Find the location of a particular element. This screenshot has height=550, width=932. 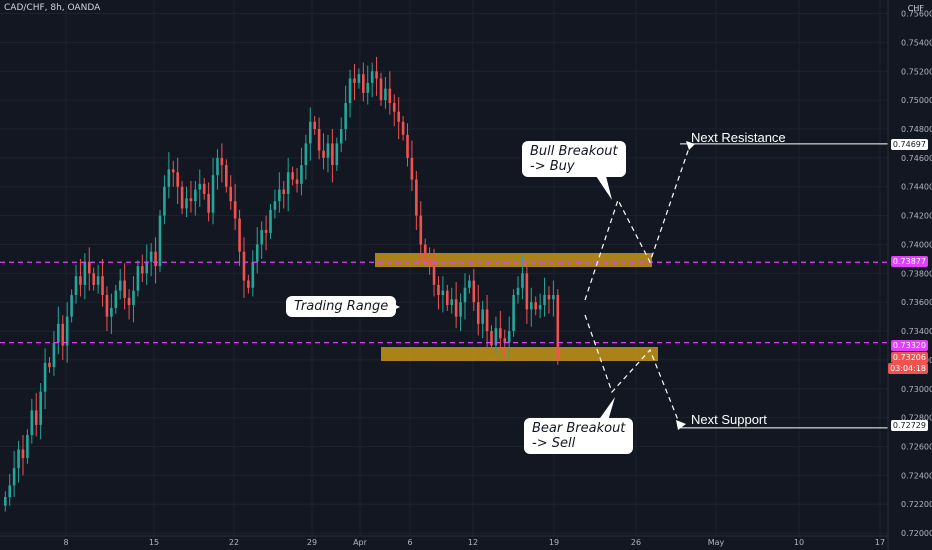

bull-breakout-callout: Bull Breakout -> Buy is located at coordinates (574, 159).